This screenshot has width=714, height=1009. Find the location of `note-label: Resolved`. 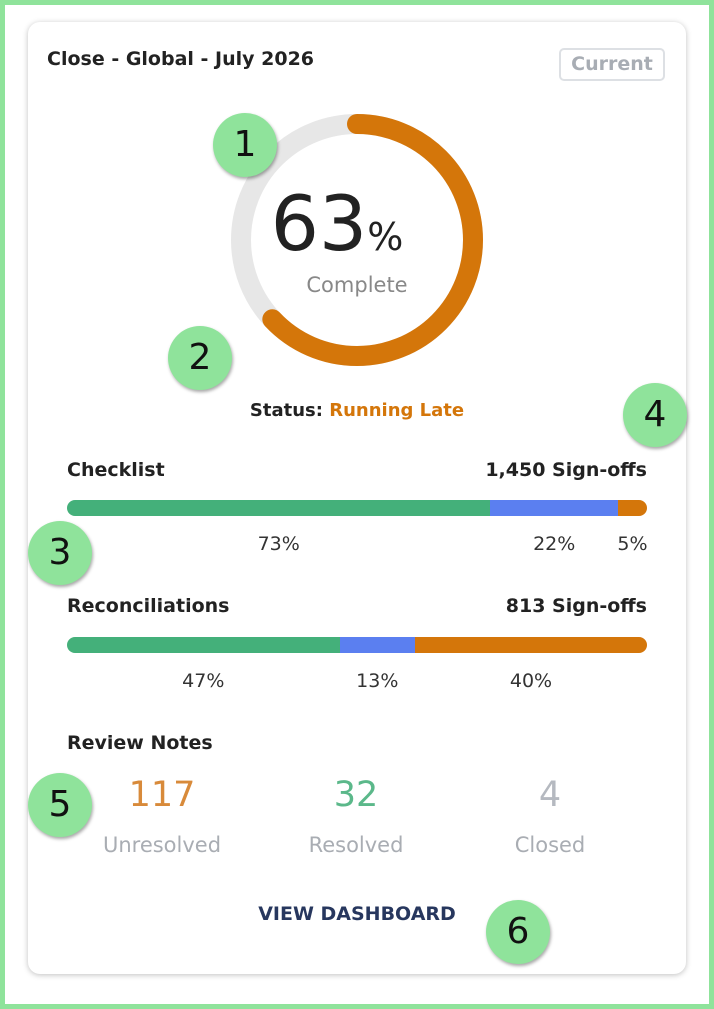

note-label: Resolved is located at coordinates (356, 845).